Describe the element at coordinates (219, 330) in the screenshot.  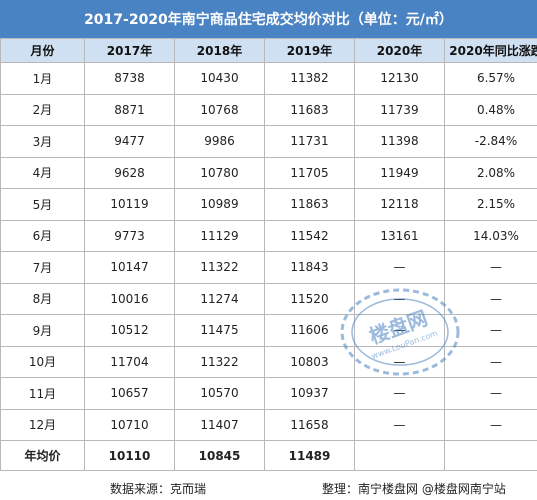
I see `value-2018-cell: 11475` at that location.